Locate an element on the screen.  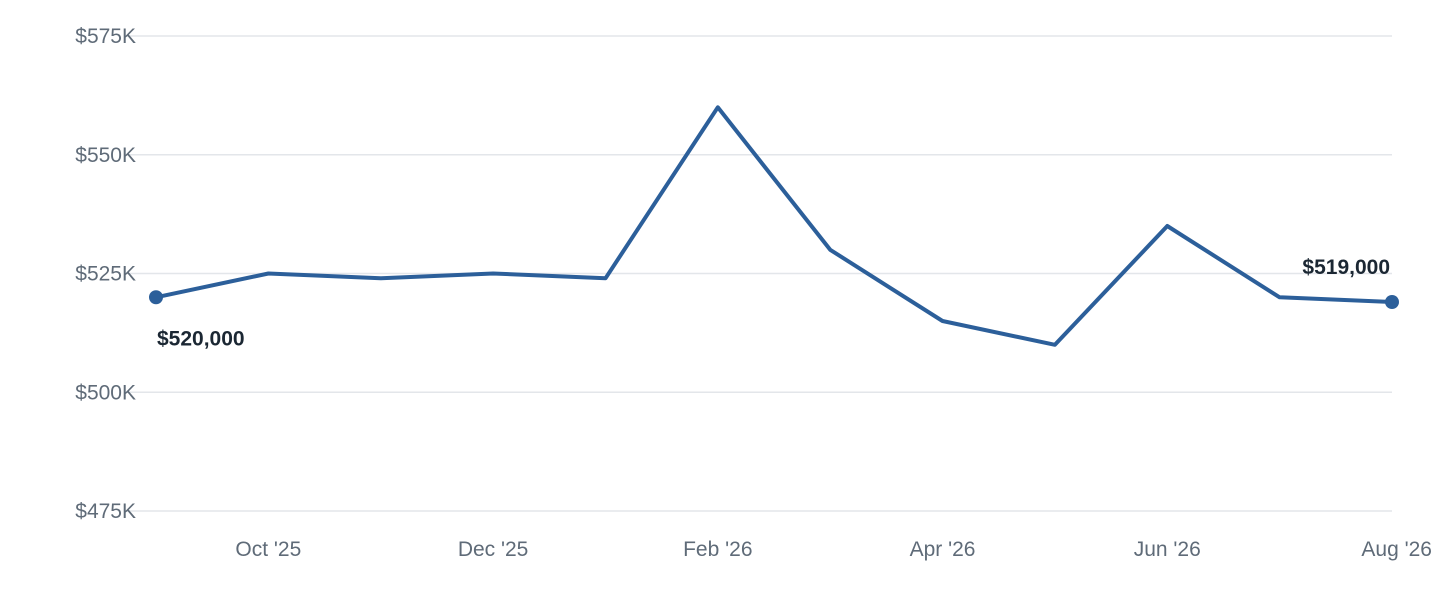
x-tick-label: Apr '26 is located at coordinates (943, 549).